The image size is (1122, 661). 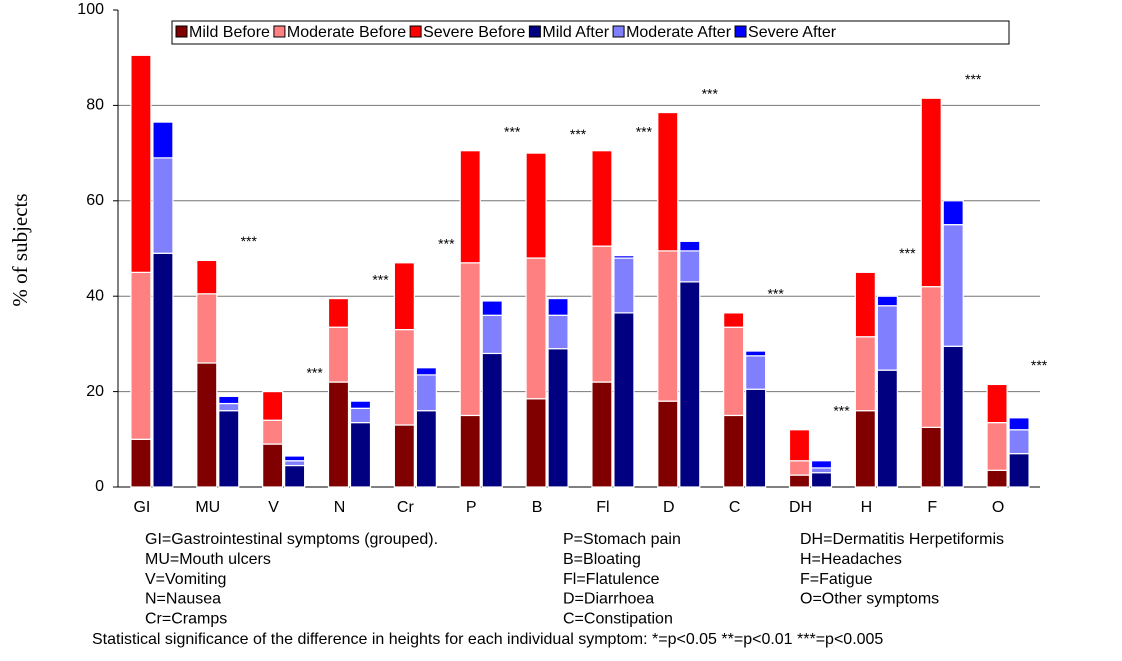 What do you see at coordinates (622, 539) in the screenshot?
I see `note: P=Stomach pain` at bounding box center [622, 539].